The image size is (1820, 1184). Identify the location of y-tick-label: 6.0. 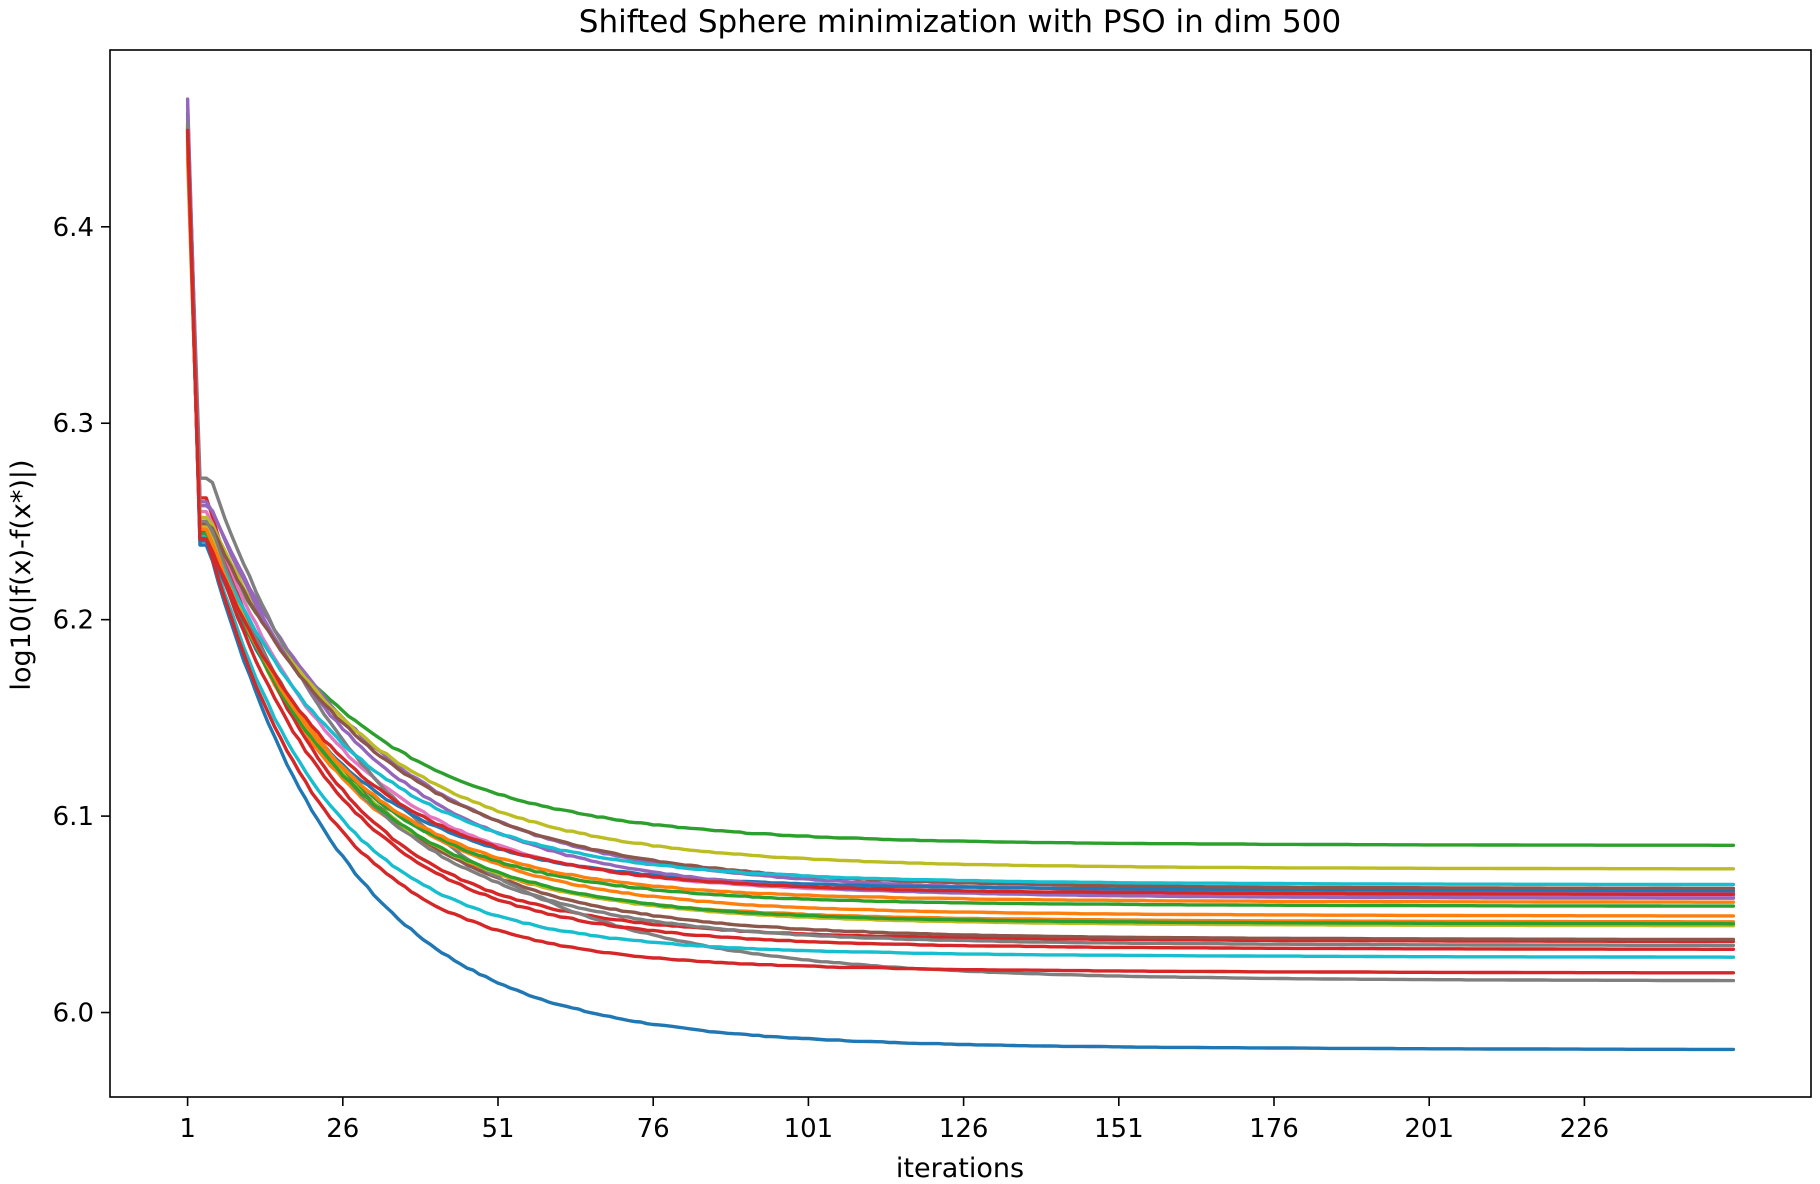
(73, 1014).